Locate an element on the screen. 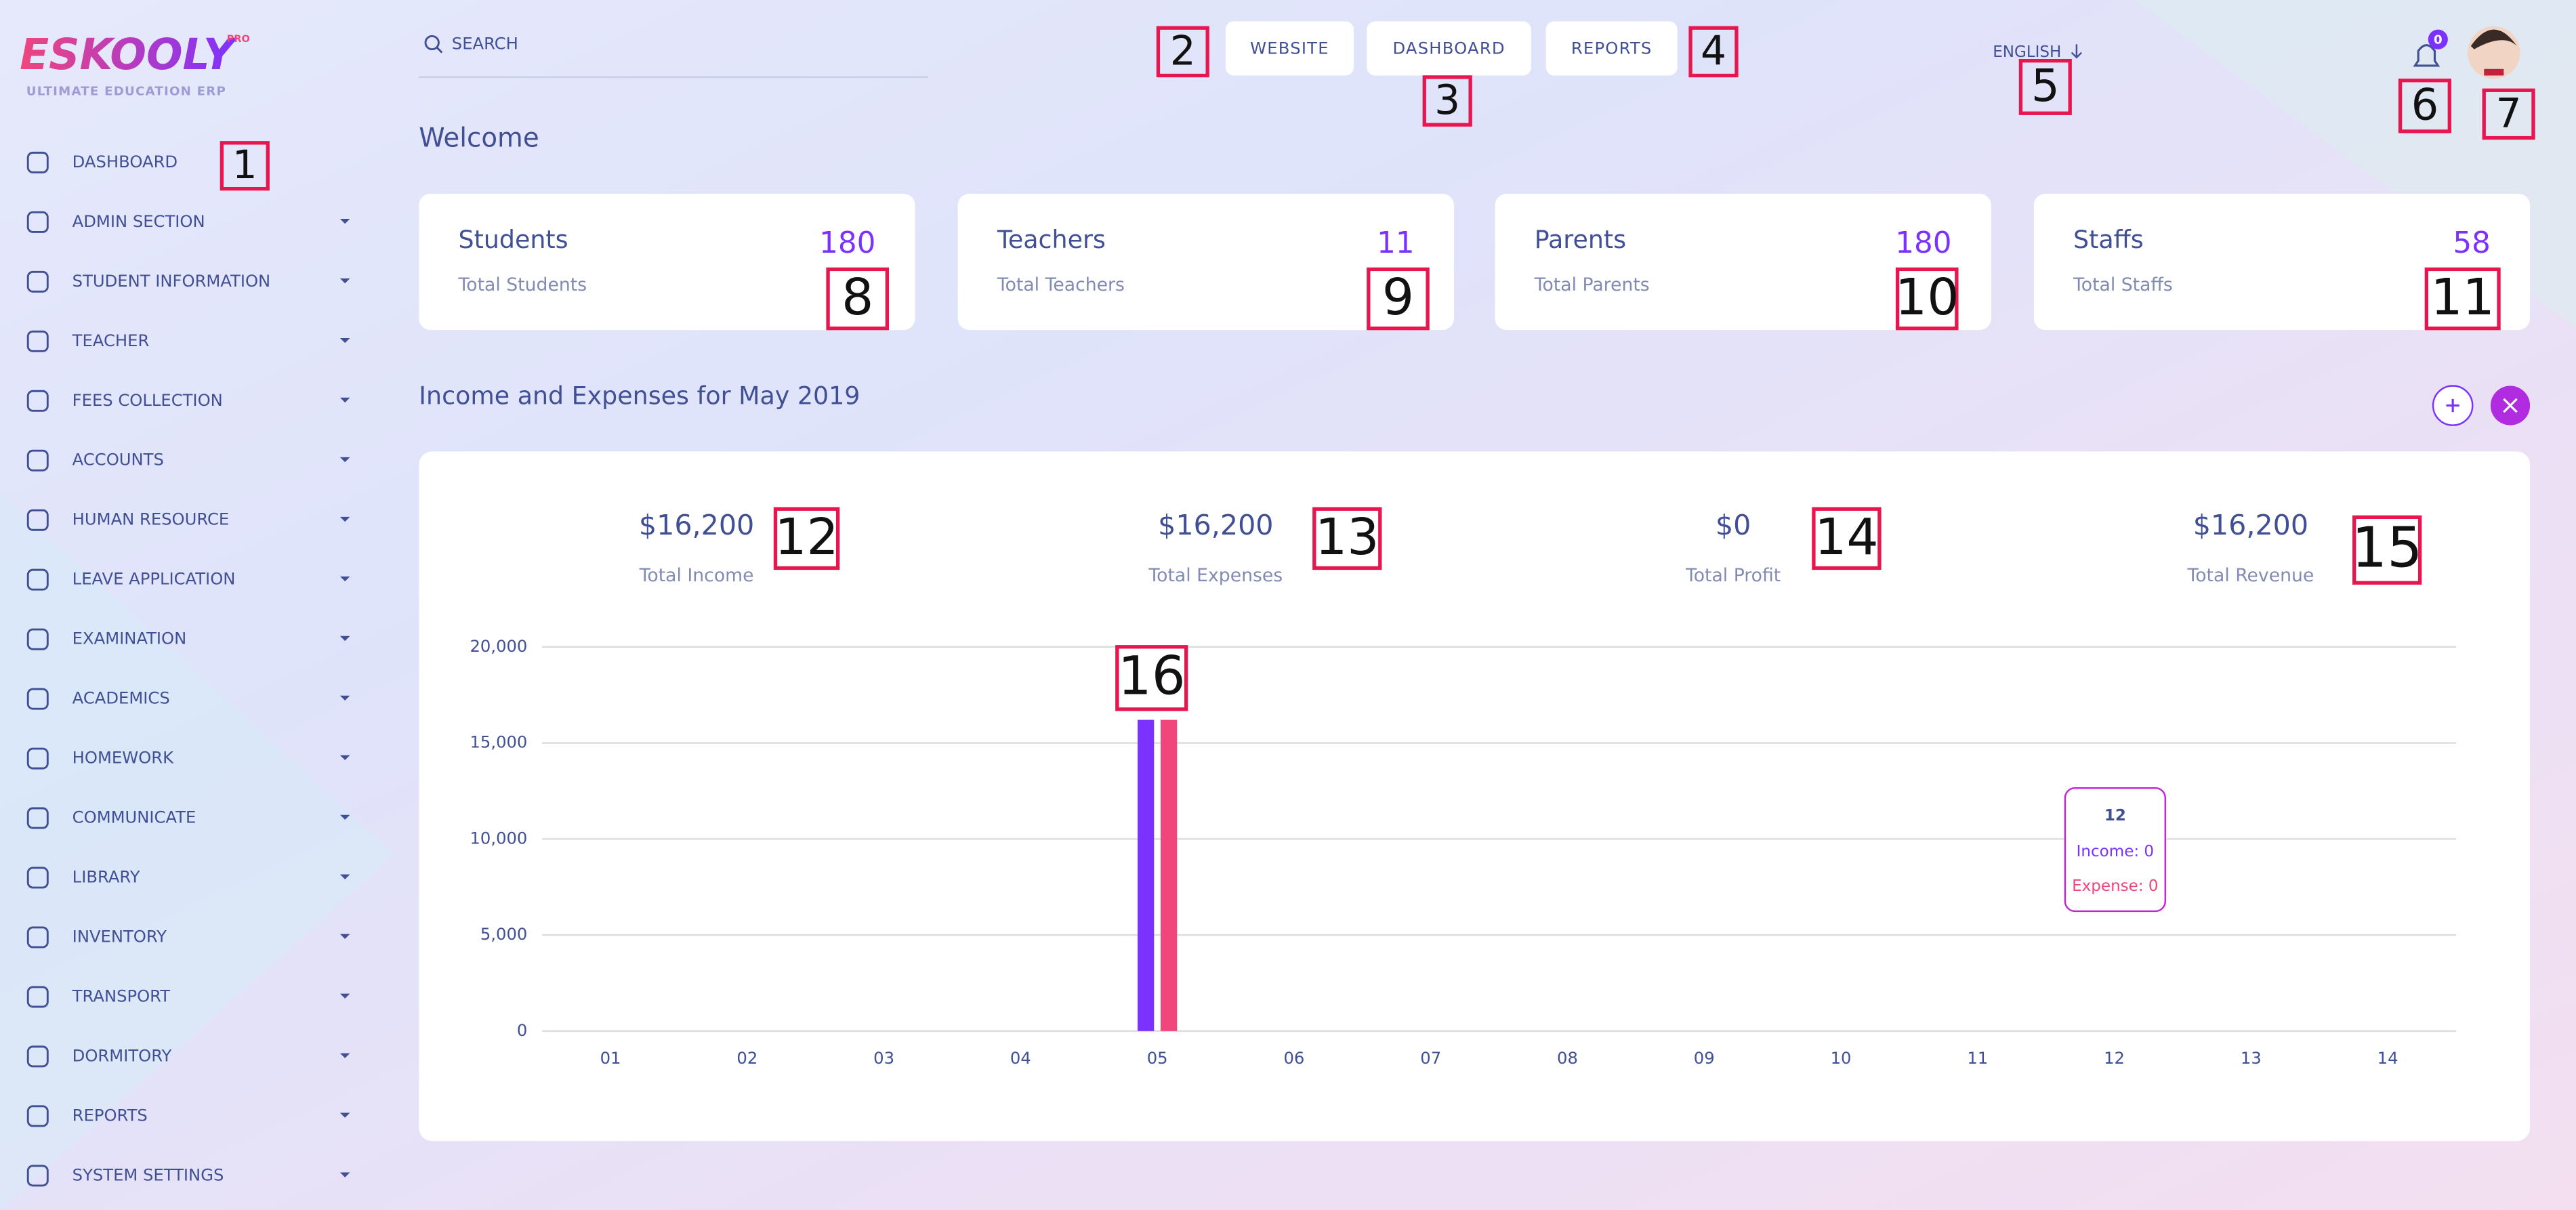 The image size is (2576, 1210). sidebar-label: INVENTORY is located at coordinates (119, 936).